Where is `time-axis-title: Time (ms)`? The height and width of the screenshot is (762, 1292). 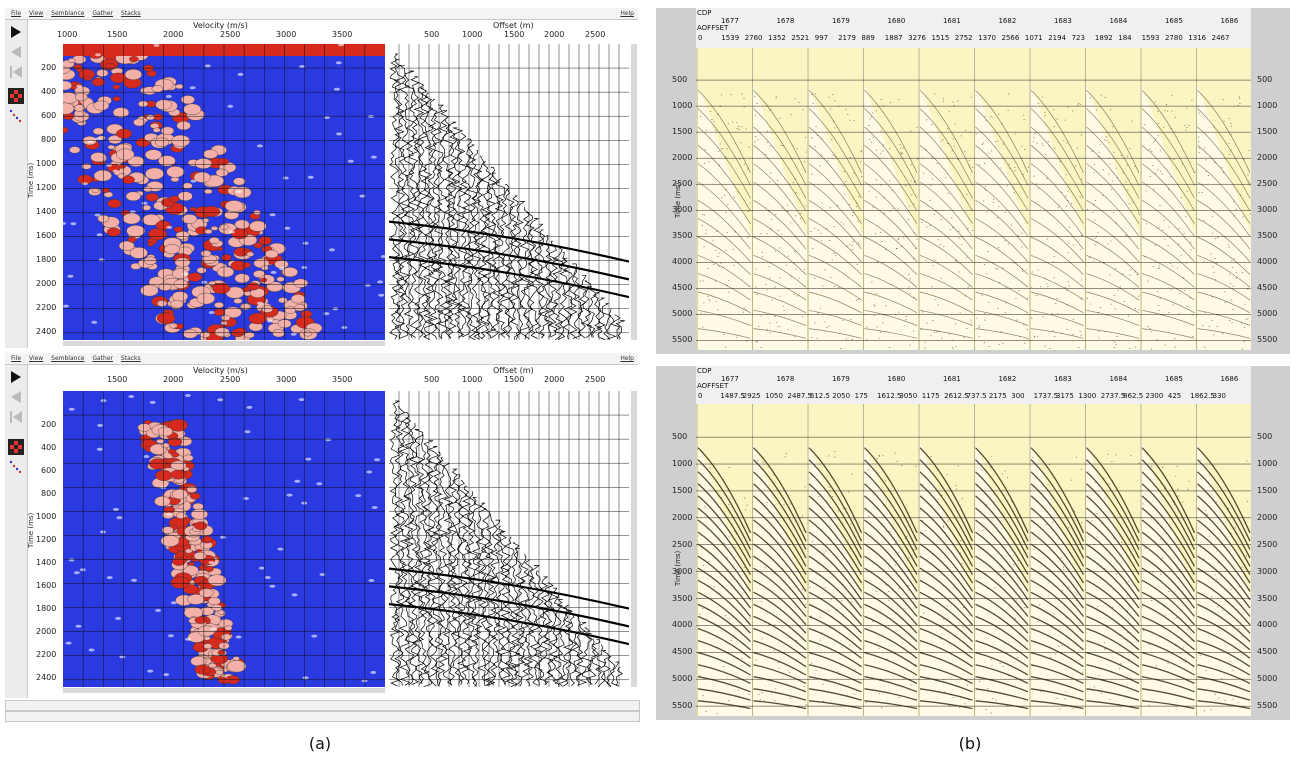 time-axis-title: Time (ms) is located at coordinates (31, 180).